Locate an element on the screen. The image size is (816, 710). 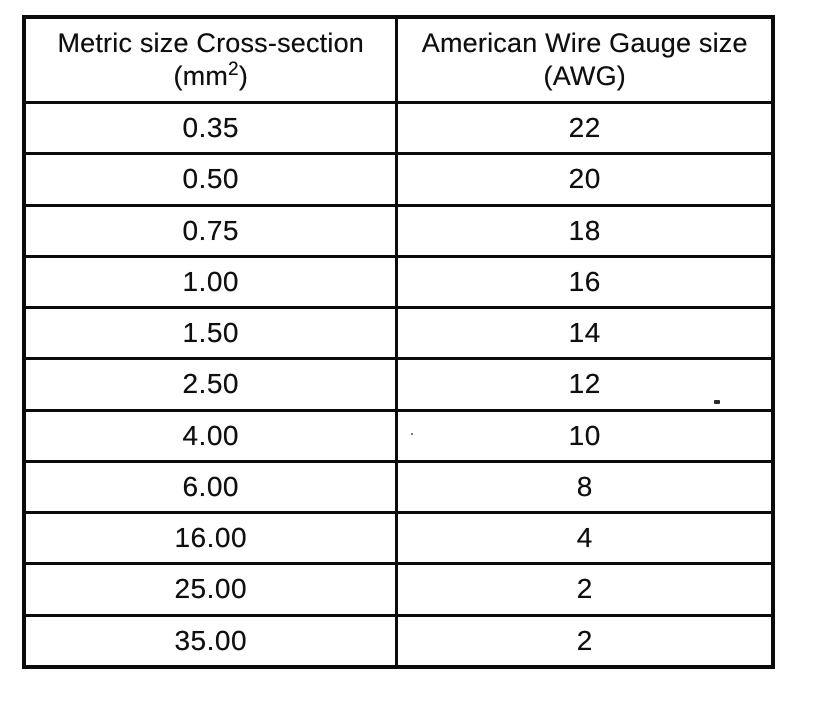
awg-cell: 4 is located at coordinates (585, 538).